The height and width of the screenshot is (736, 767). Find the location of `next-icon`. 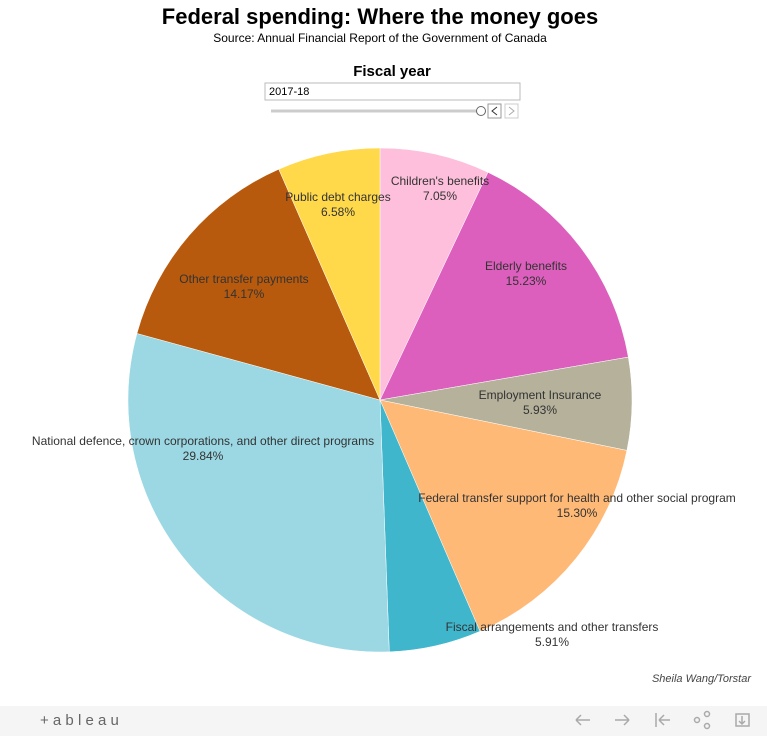

next-icon is located at coordinates (511, 111).